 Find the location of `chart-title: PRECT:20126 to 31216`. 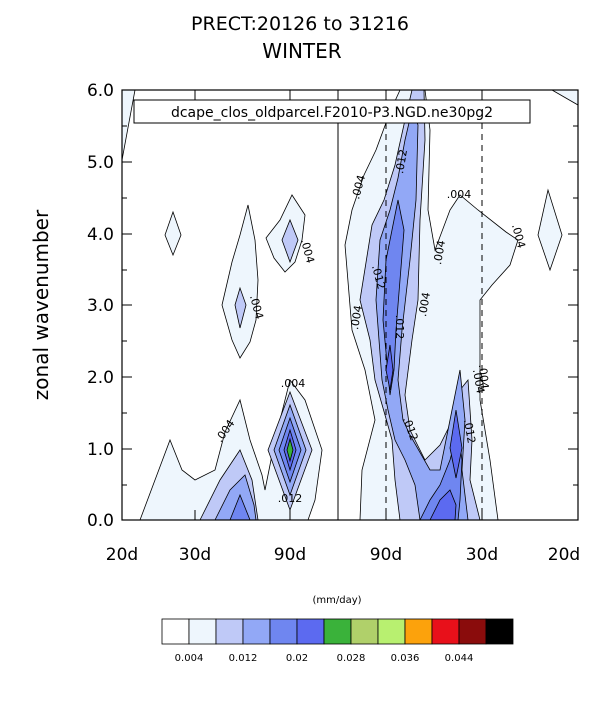

chart-title: PRECT:20126 to 31216 is located at coordinates (300, 24).